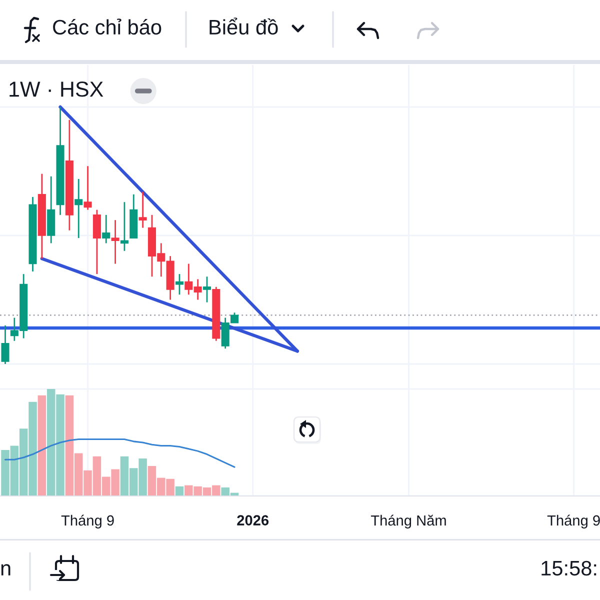 This screenshot has width=600, height=600. I want to click on text: n, so click(5, 570).